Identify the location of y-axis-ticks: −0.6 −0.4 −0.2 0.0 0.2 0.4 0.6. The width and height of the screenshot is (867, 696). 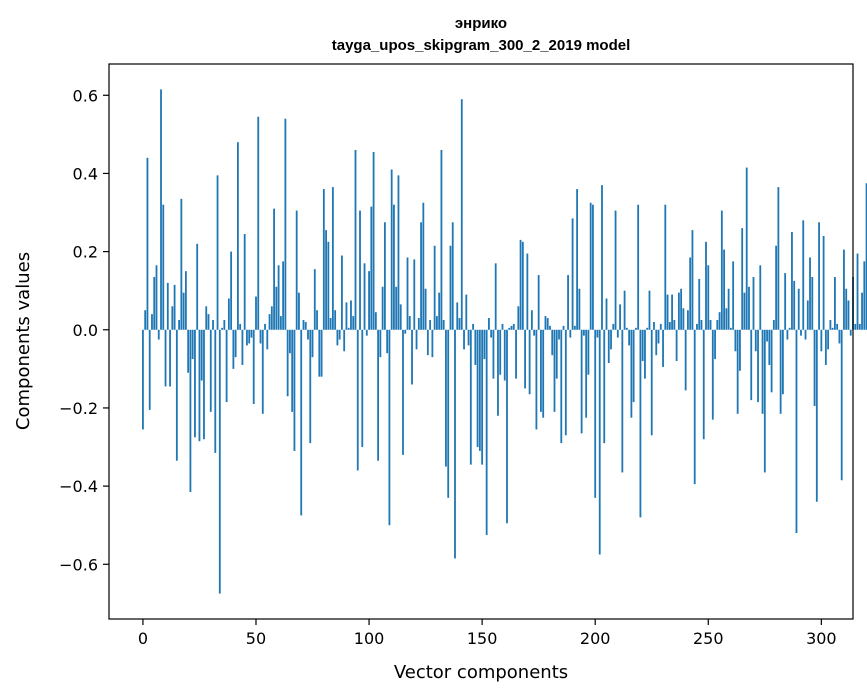
(84, 330).